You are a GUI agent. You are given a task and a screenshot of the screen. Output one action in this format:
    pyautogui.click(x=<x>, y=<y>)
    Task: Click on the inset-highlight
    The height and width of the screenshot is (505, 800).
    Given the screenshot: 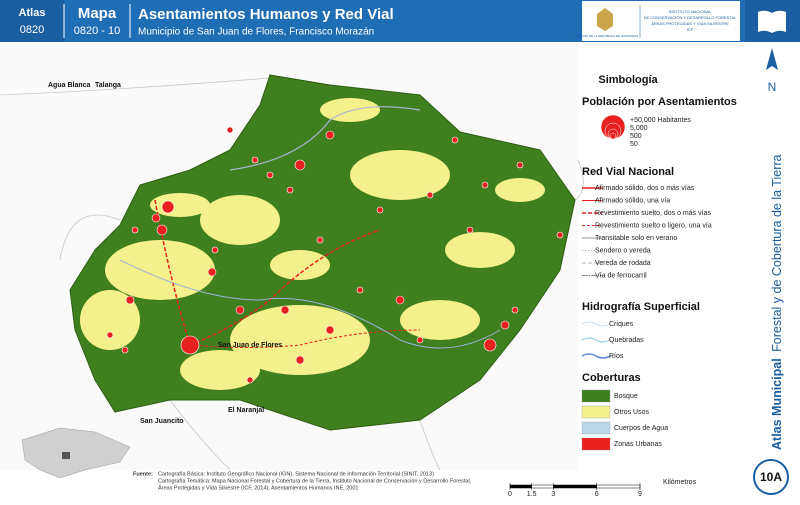 What is the action you would take?
    pyautogui.click(x=66, y=455)
    